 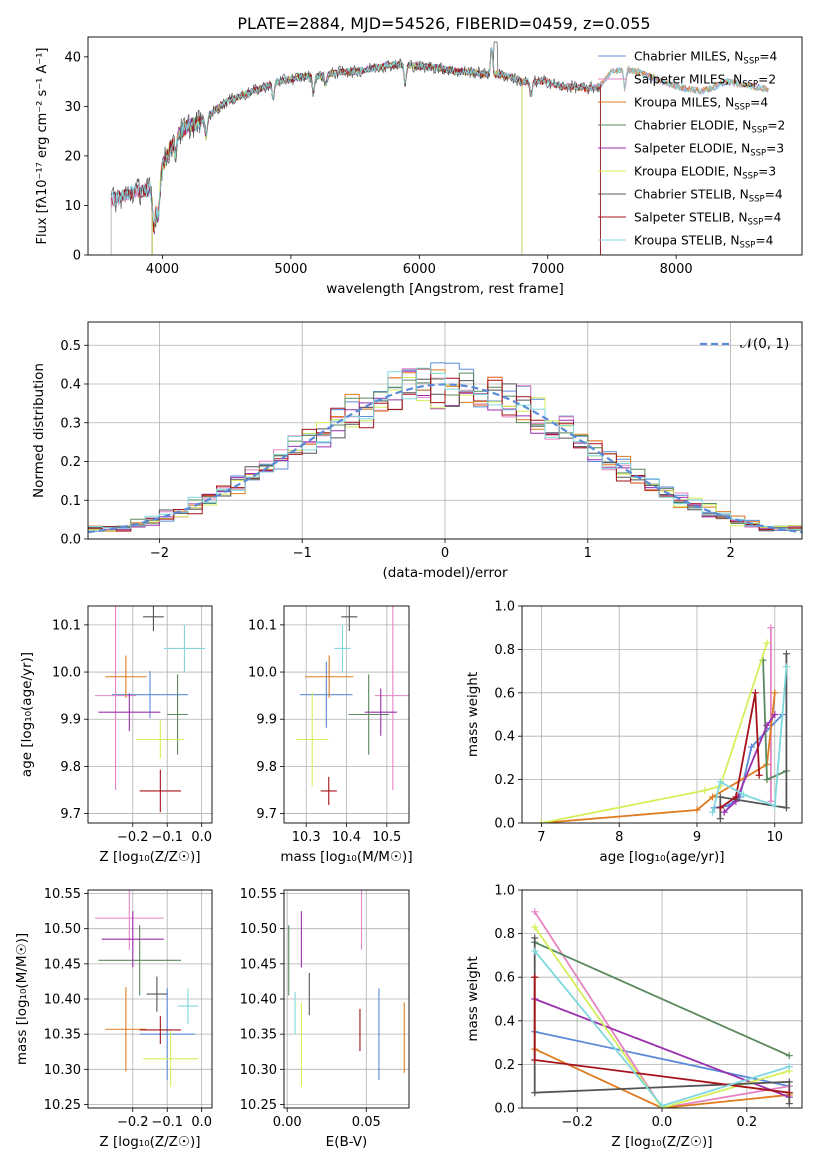 What do you see at coordinates (541, 821) in the screenshot?
I see `point-marker-kroupa-elodie` at bounding box center [541, 821].